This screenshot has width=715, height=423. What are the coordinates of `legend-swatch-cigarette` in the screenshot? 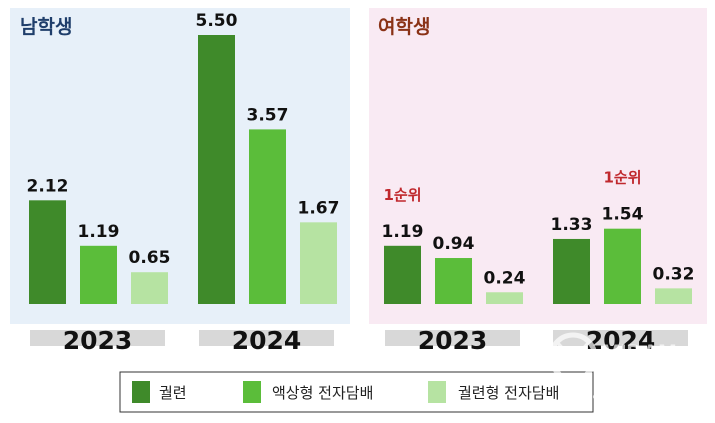 It's located at (141, 392).